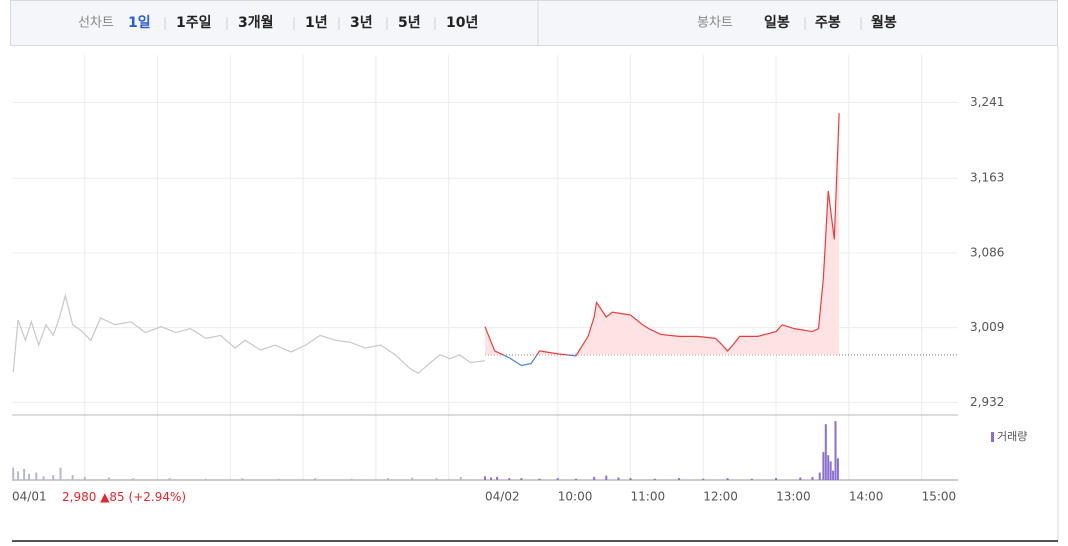 This screenshot has height=546, width=1068. I want to click on period-tab: 10년, so click(462, 23).